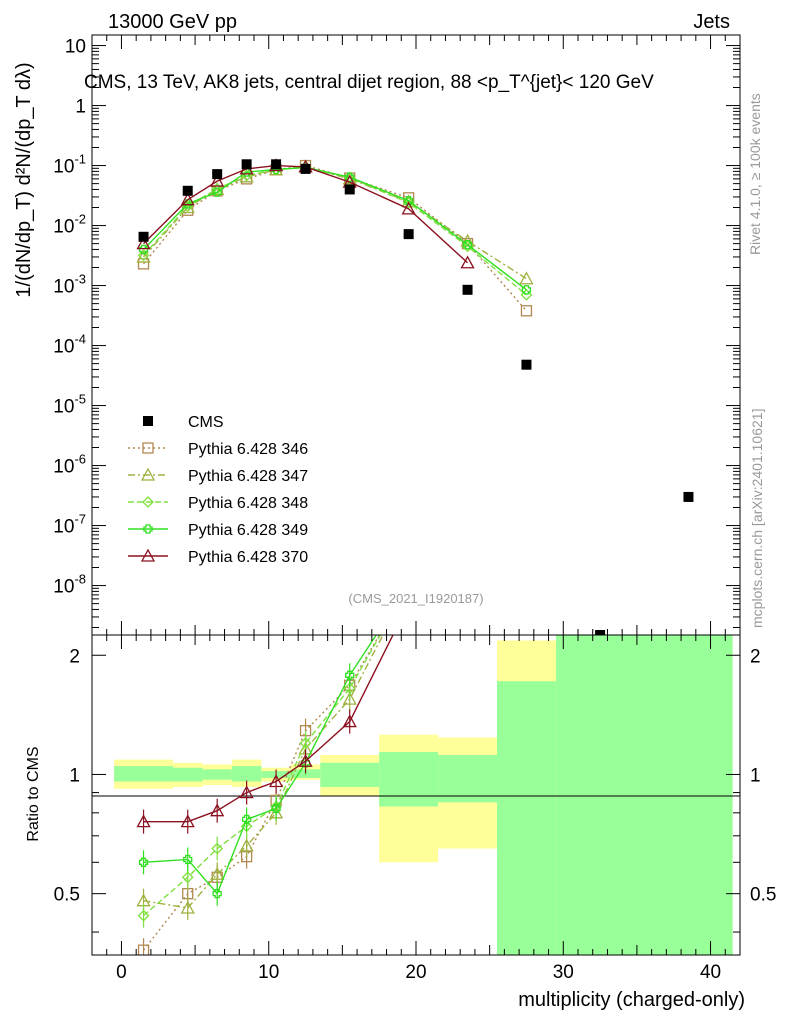 This screenshot has width=786, height=1024. What do you see at coordinates (631, 1000) in the screenshot?
I see `x-axis-label: multiplicity (charged-only)` at bounding box center [631, 1000].